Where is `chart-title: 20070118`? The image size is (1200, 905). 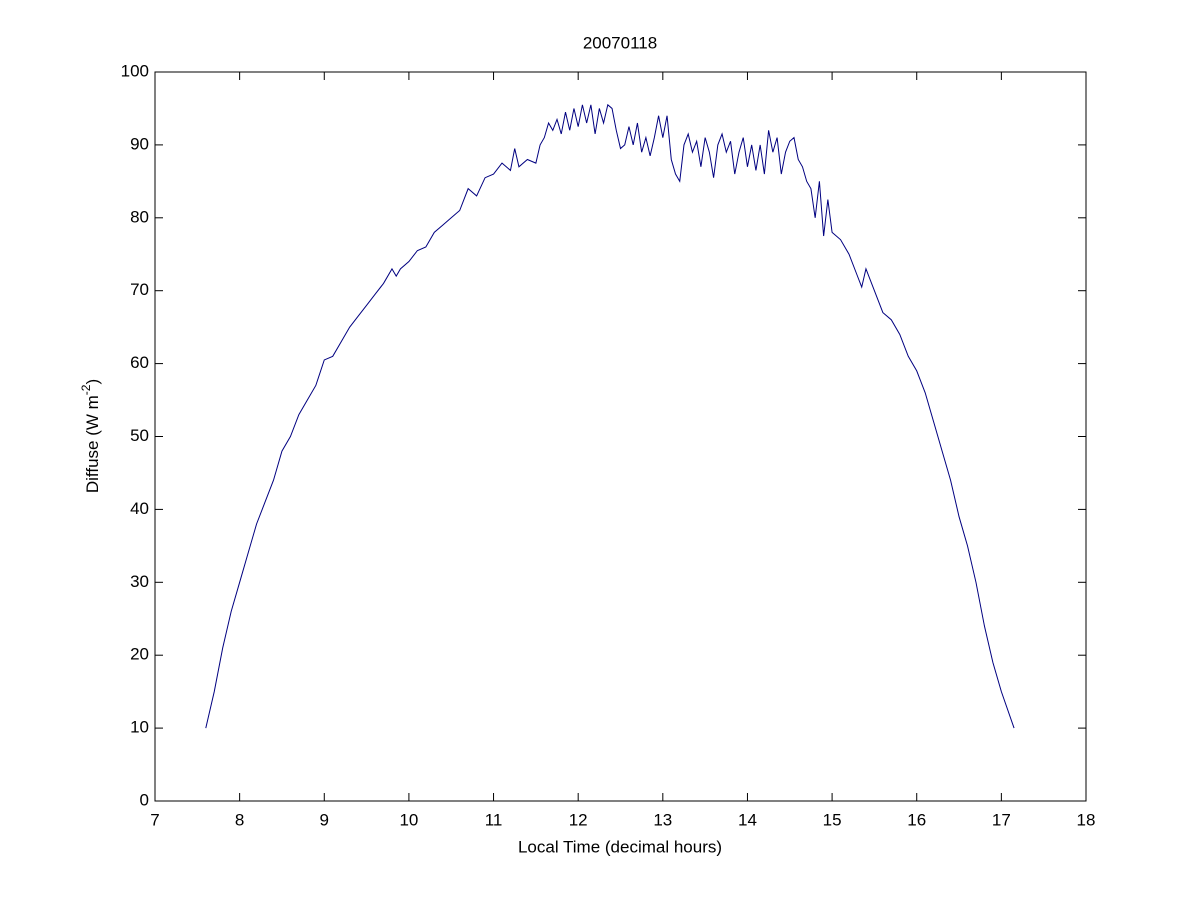 chart-title: 20070118 is located at coordinates (620, 42).